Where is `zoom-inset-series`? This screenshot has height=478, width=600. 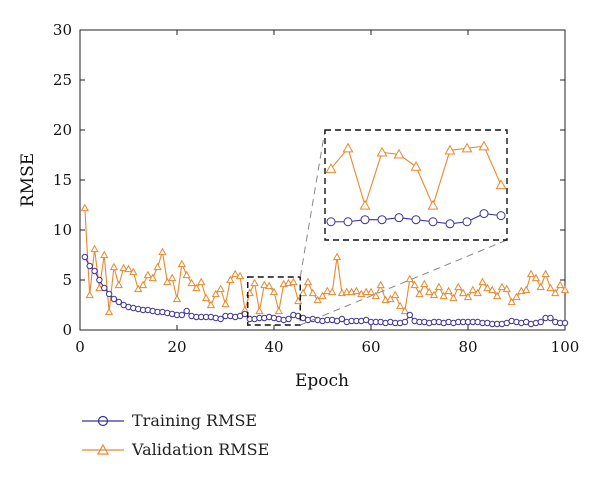
zoom-inset-series is located at coordinates (416, 184).